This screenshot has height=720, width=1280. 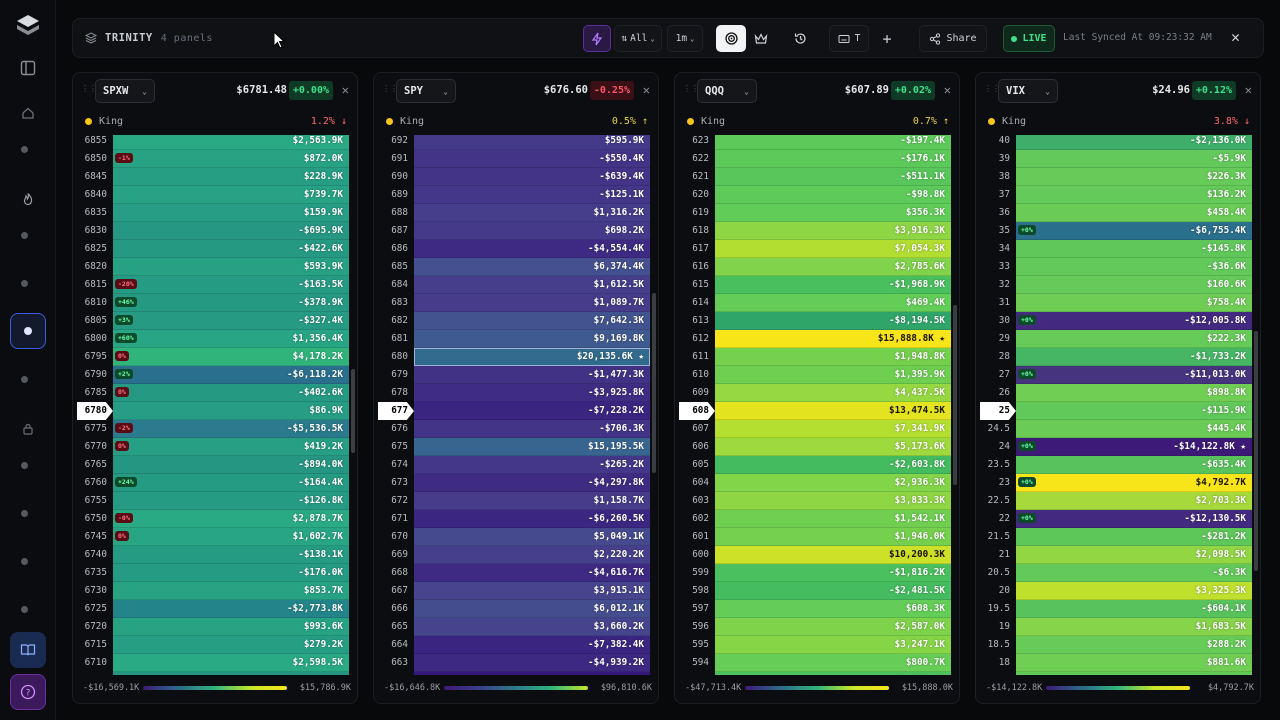 What do you see at coordinates (215, 627) in the screenshot?
I see `table-row: 6720 $993.6K` at bounding box center [215, 627].